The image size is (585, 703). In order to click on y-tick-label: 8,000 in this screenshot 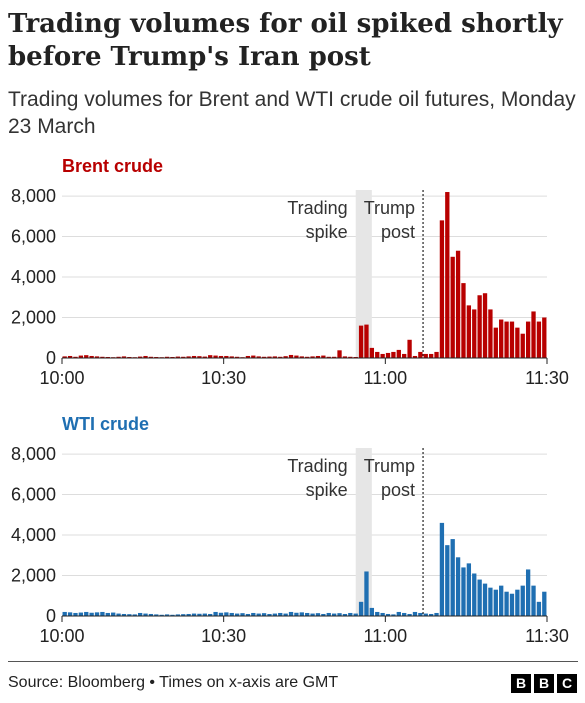, I will do `click(33, 454)`.